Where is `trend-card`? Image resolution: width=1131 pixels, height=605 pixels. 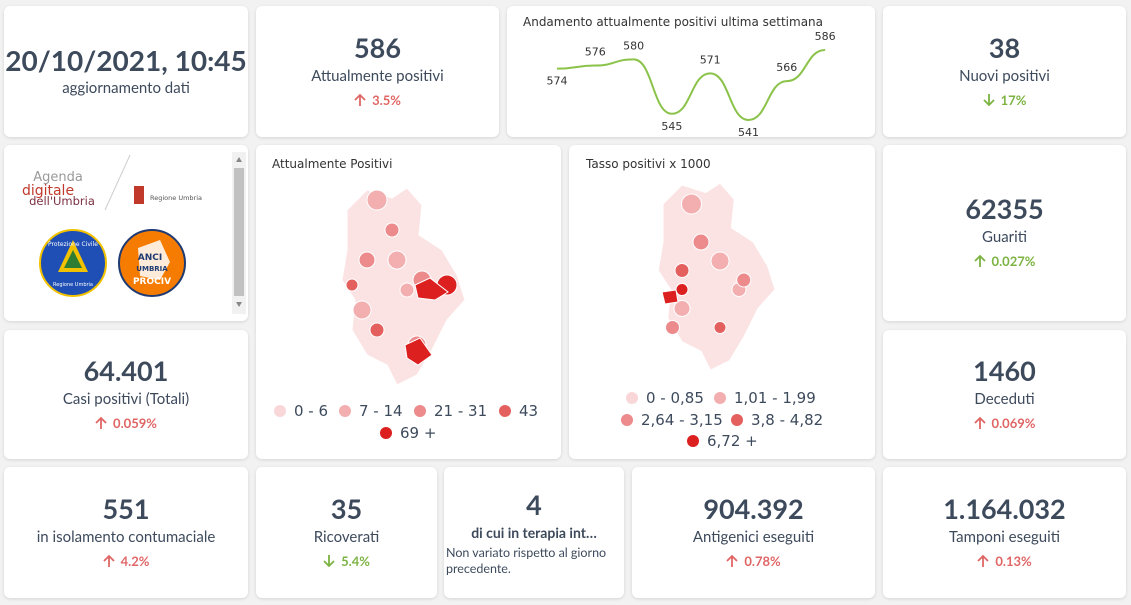
trend-card is located at coordinates (691, 71).